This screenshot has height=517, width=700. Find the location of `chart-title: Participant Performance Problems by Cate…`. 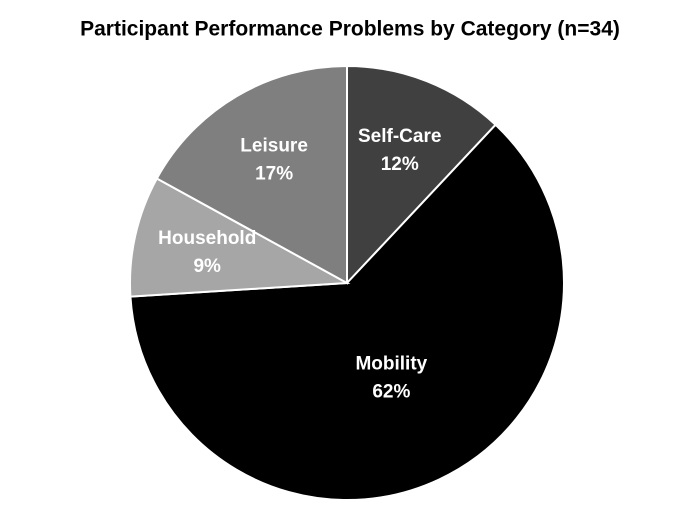

chart-title: Participant Performance Problems by Cate… is located at coordinates (350, 29).